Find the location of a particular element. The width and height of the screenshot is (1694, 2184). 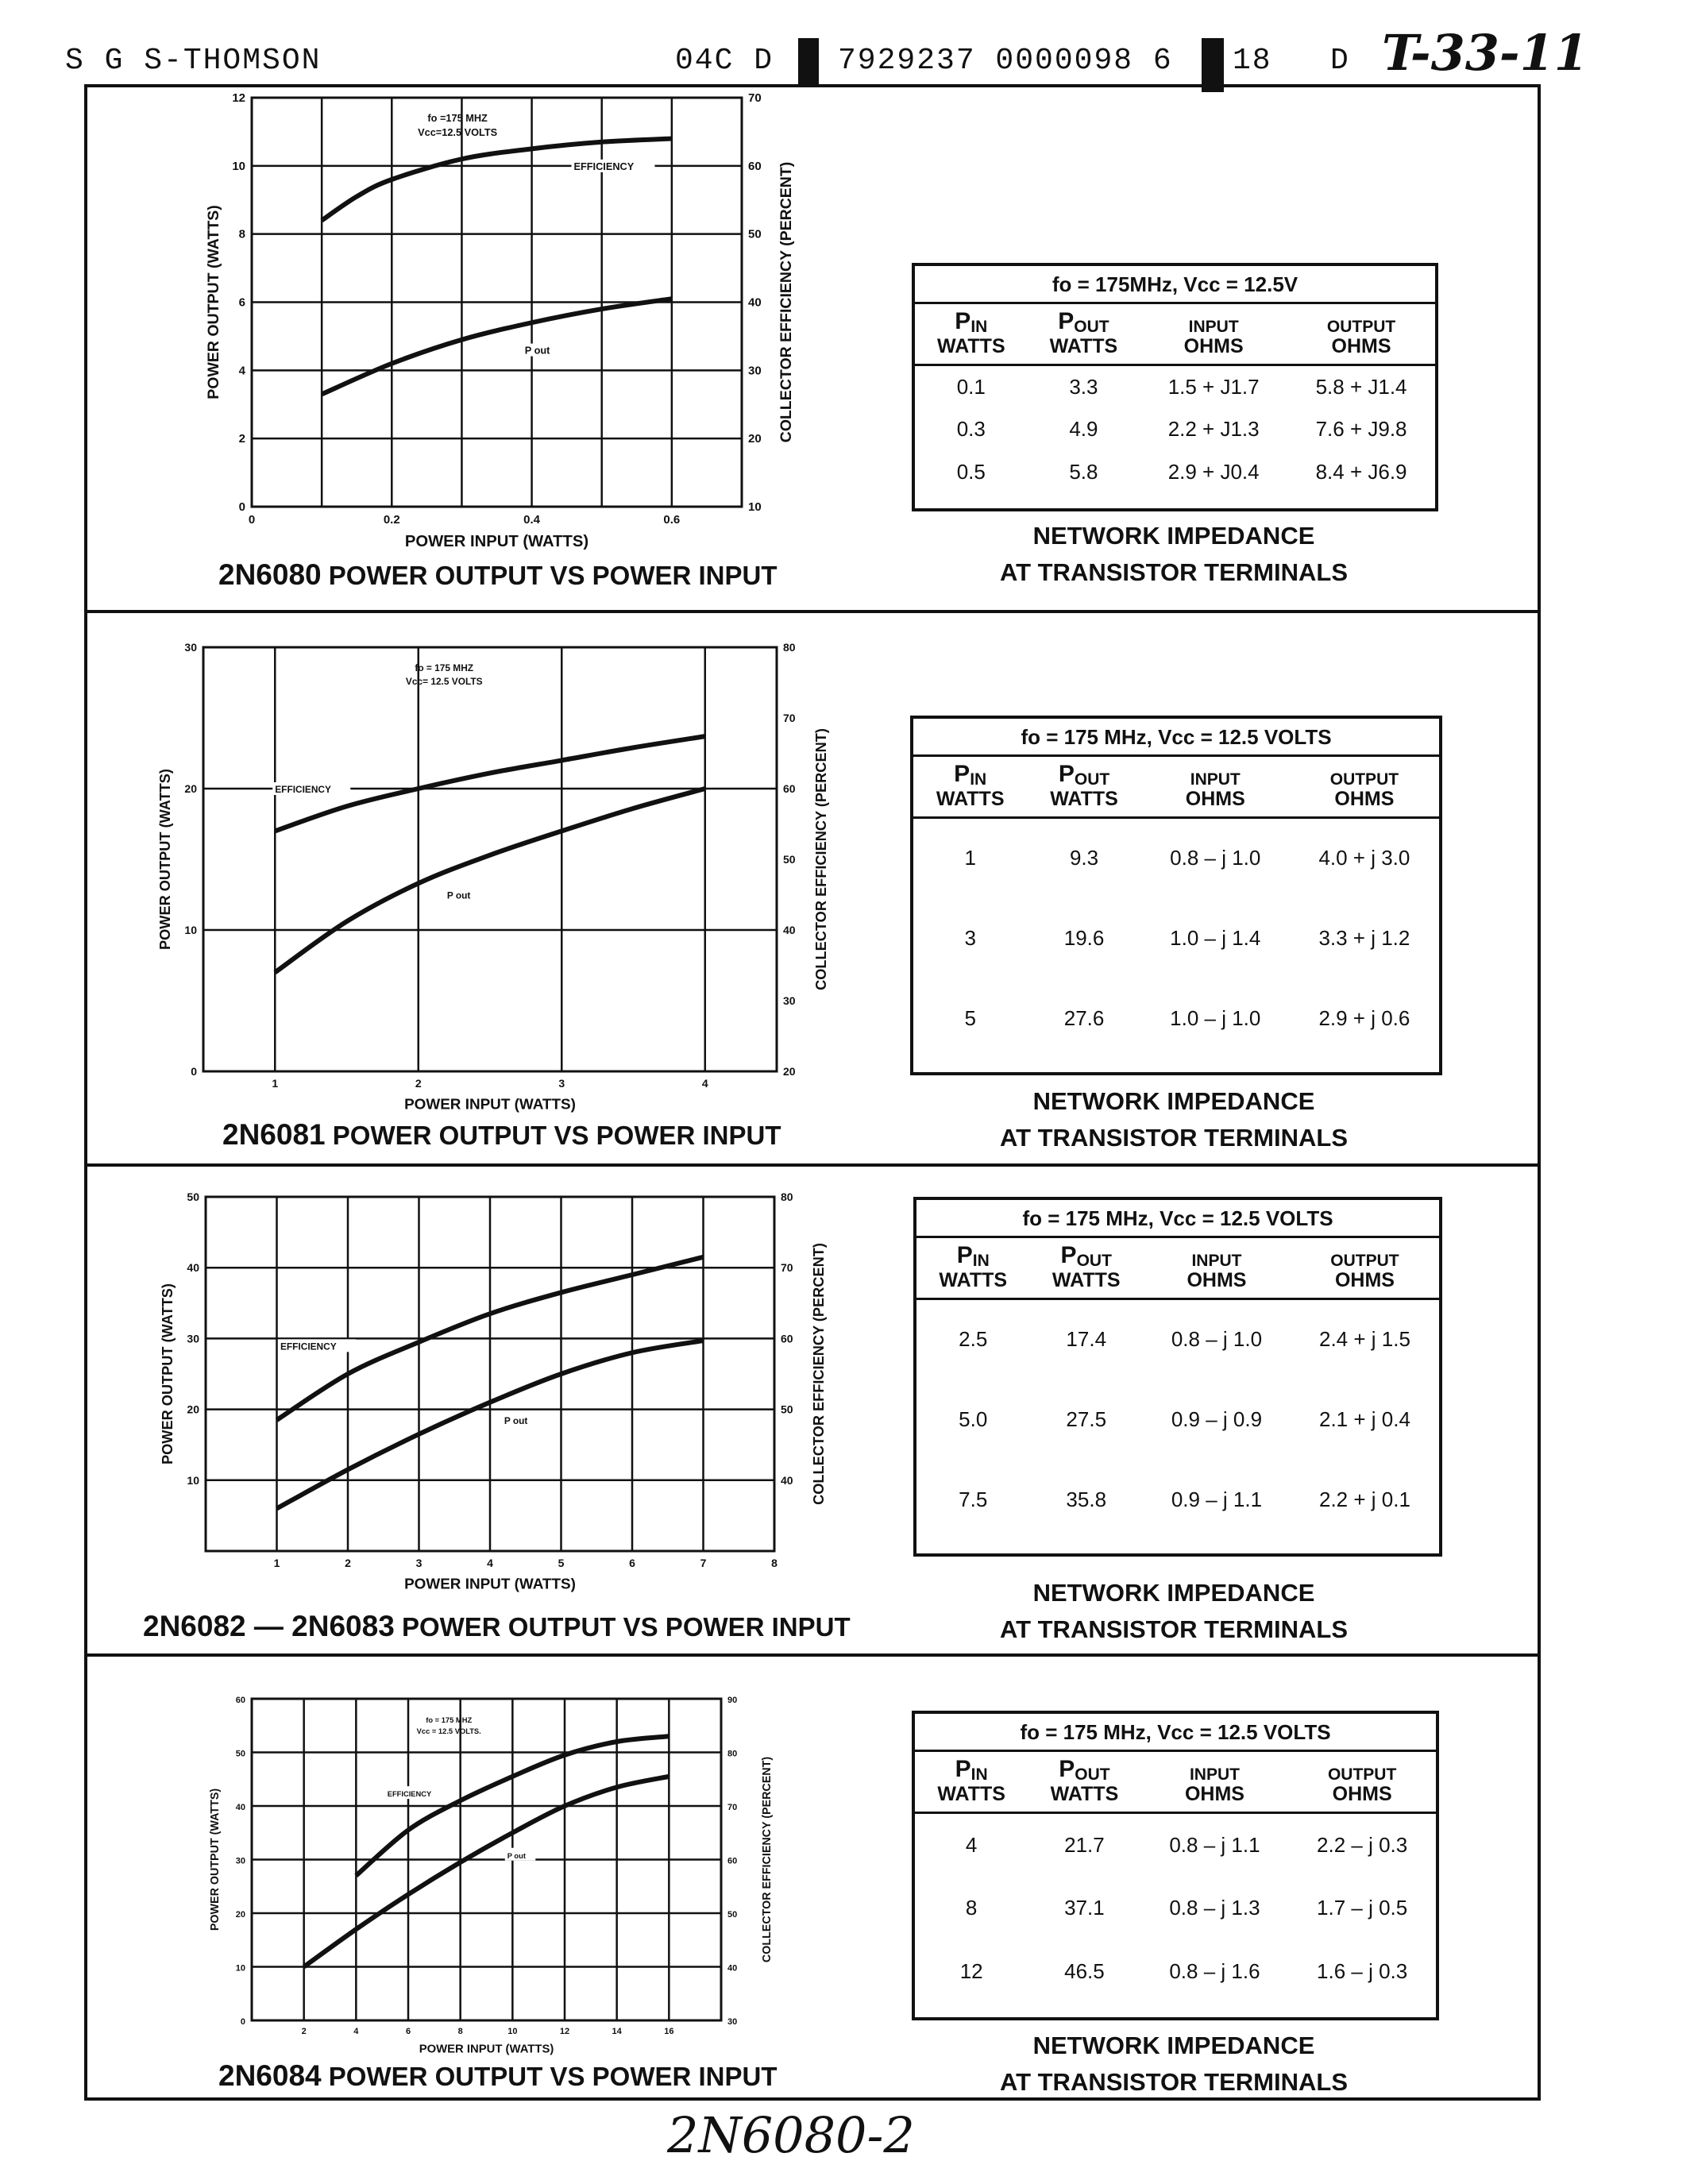

table-row: 0.5 5.8 2.9 + J0.4 8.4 + J6.9 is located at coordinates (1175, 473).